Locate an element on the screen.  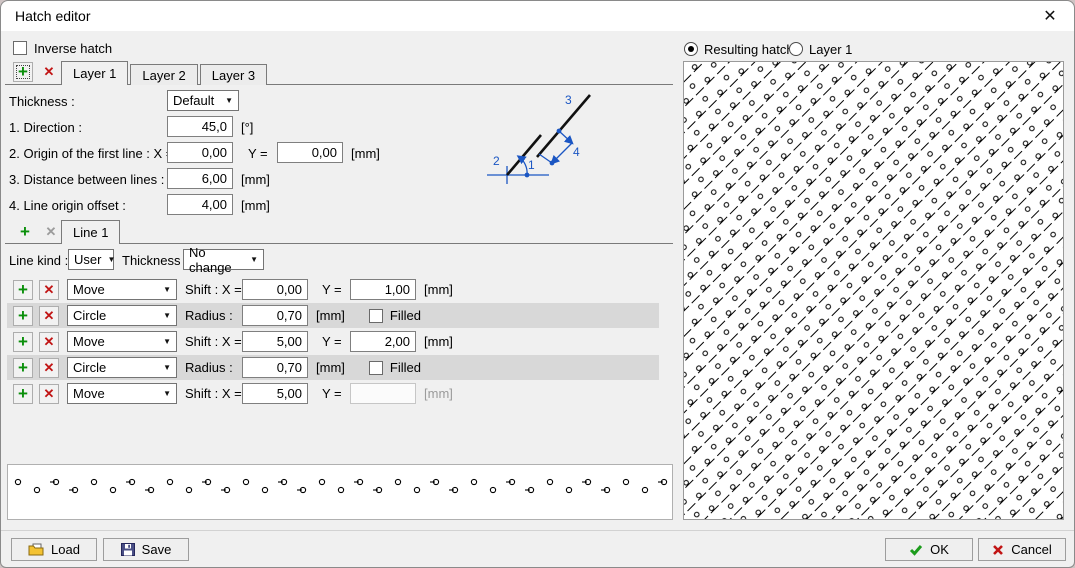
step-row-4: + ✕ Circle ▼ Radius : [mm] Filled is located at coordinates (333, 367).